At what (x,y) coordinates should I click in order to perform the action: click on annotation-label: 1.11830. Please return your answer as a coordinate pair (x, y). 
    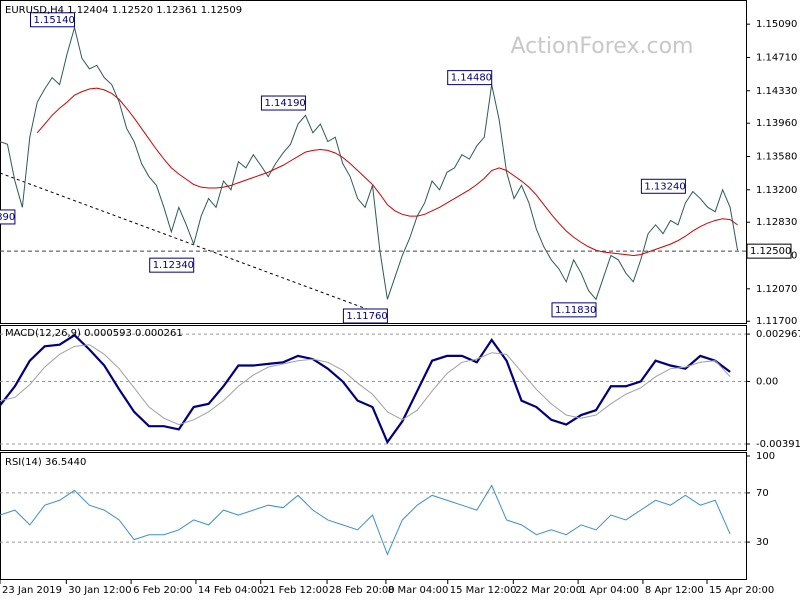
    Looking at the image, I should click on (575, 310).